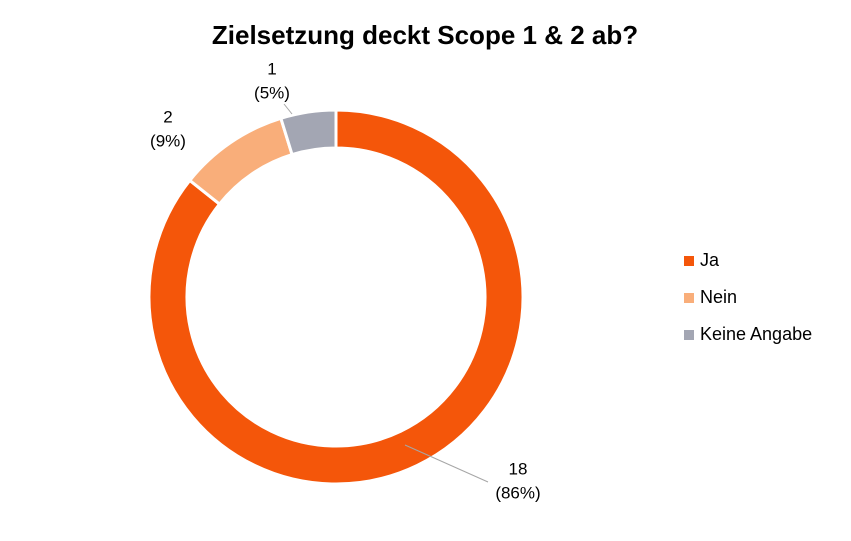  Describe the element at coordinates (518, 468) in the screenshot. I see `data-label: 18` at that location.